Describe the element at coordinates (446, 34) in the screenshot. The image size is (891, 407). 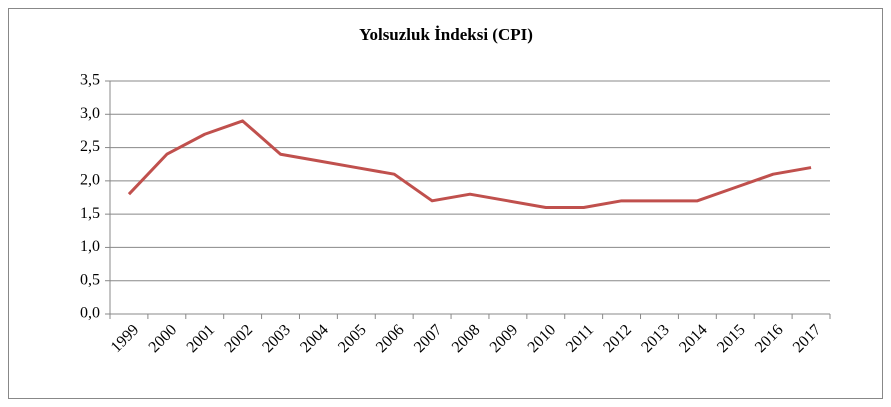
I see `chart-title: Yolsuzluk İndeksi (CPI)` at that location.